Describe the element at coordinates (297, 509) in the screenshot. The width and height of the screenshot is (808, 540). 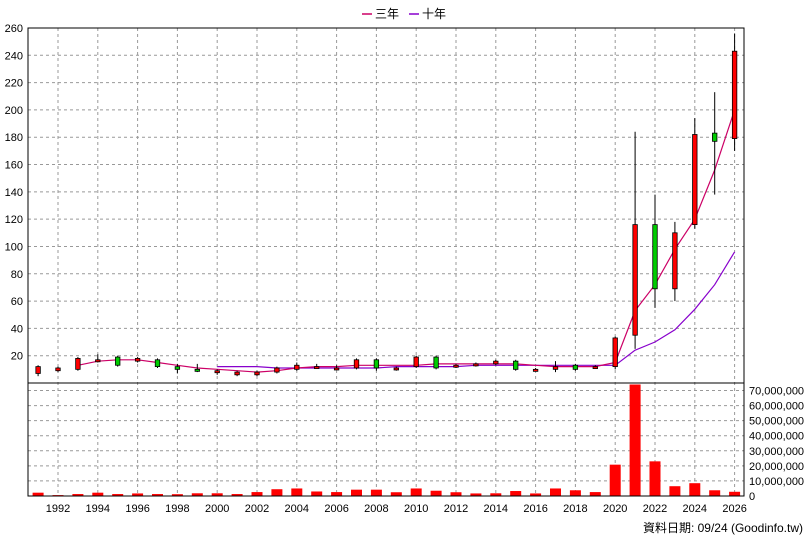
I see `x-tick-label: 2004` at that location.